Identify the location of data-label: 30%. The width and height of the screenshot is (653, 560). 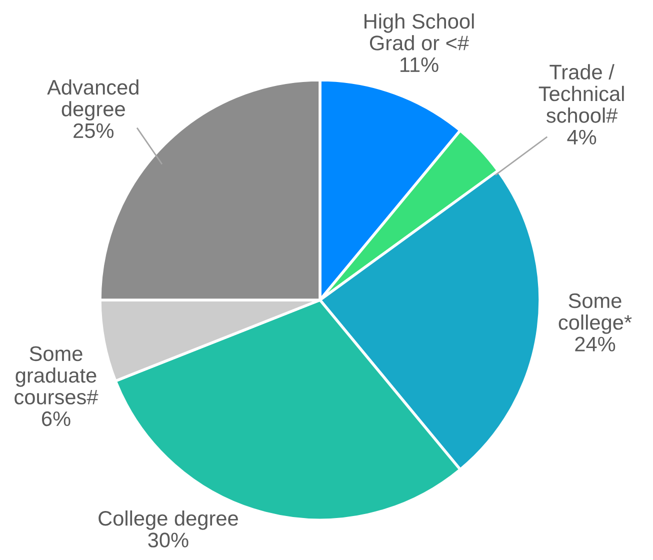
(168, 540).